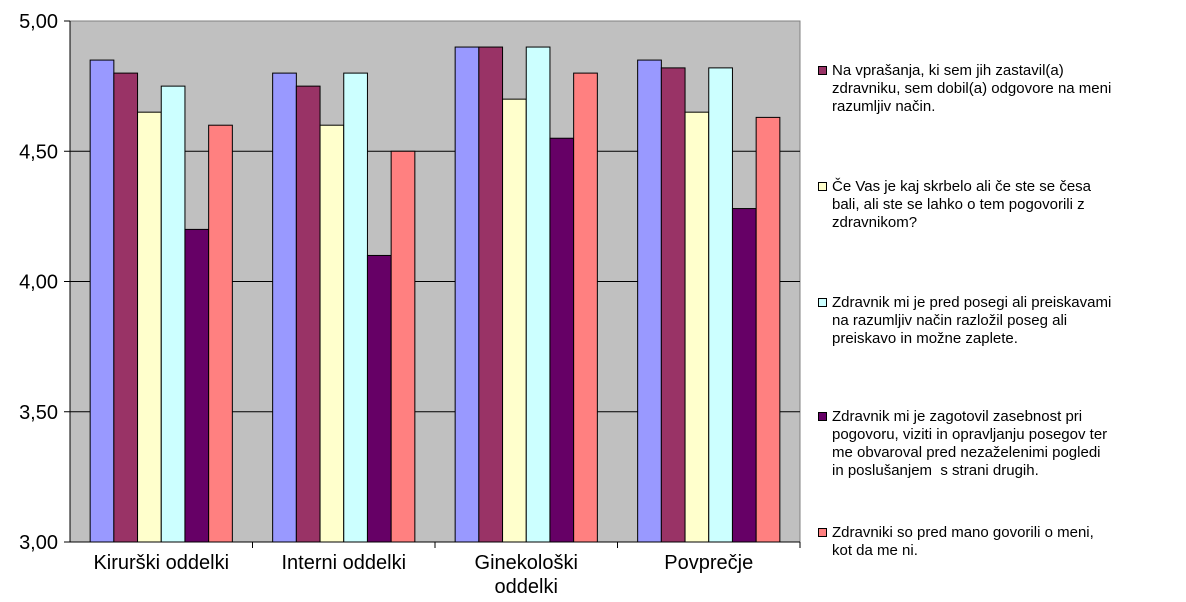 This screenshot has height=602, width=1186. I want to click on x-category-label-line: Kirurški oddelki, so click(161, 563).